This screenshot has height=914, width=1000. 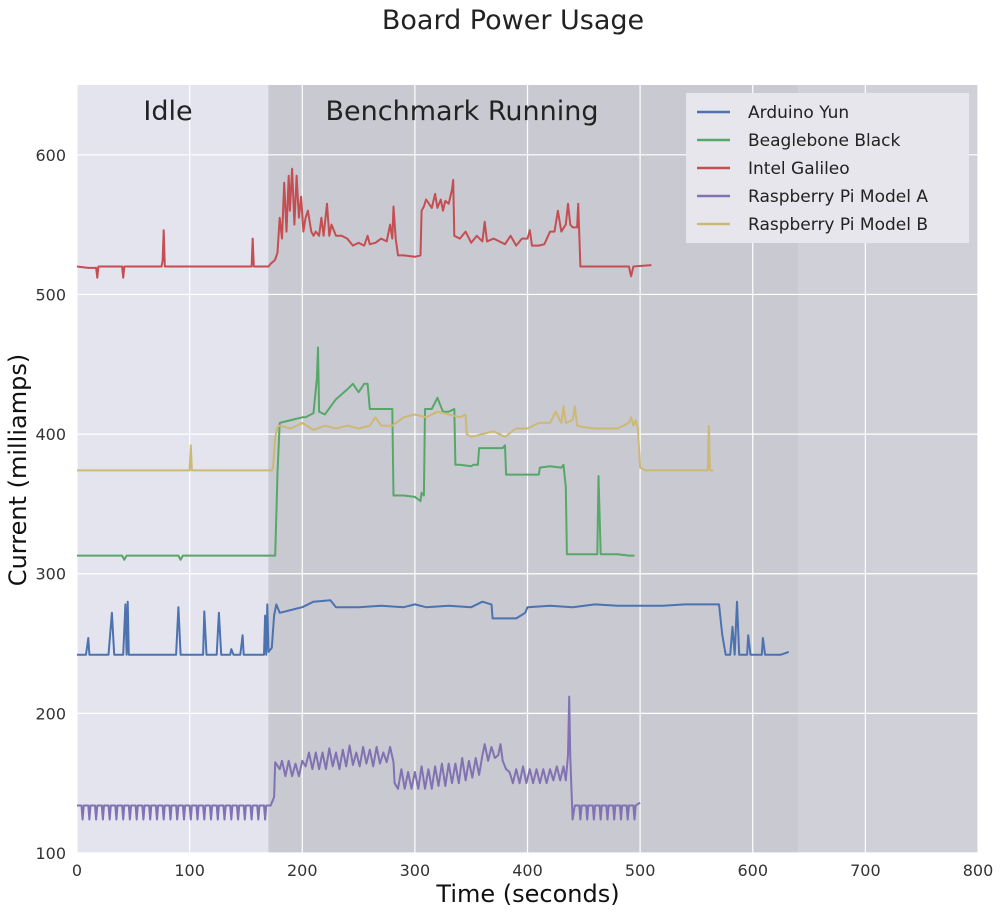 I want to click on y-tick-label: 600, so click(x=50, y=155).